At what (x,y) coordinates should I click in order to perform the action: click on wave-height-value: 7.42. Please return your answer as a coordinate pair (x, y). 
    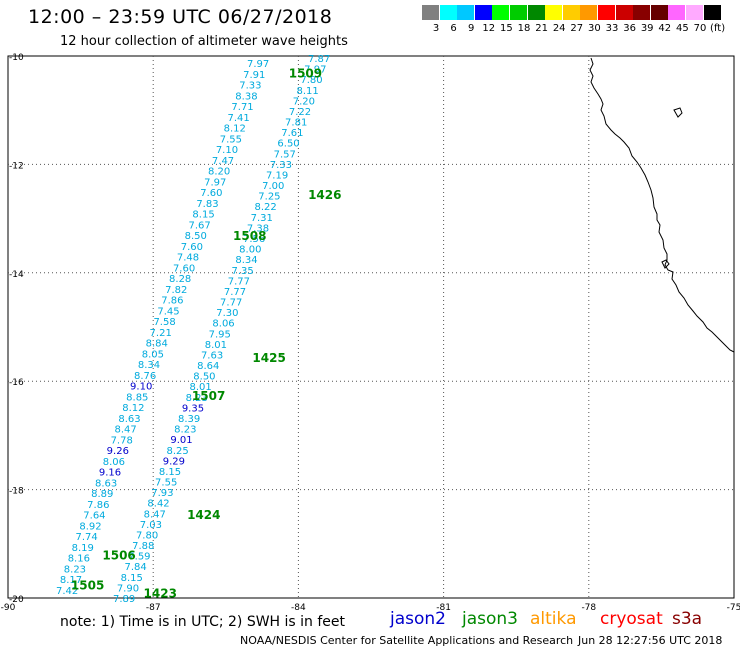
    Looking at the image, I should click on (67, 591).